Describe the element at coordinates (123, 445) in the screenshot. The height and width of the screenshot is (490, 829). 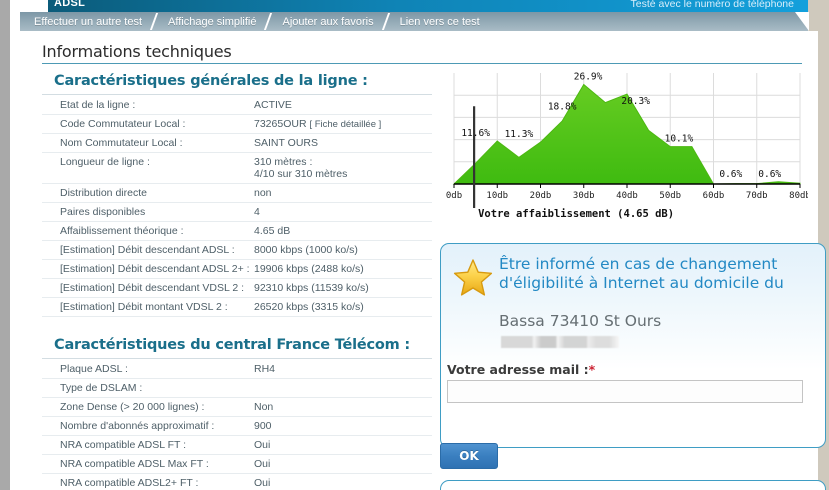
I see `row-key: NRA compatible ADSL FT :` at that location.